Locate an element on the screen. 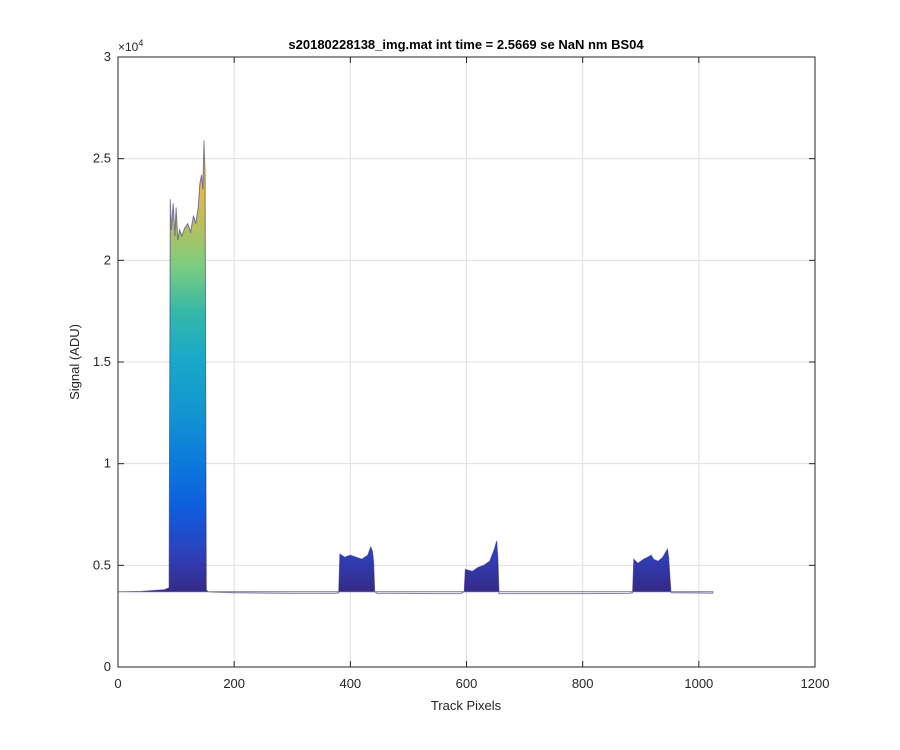 This screenshot has width=900, height=750. x-axis-label: Track Pixels is located at coordinates (466, 705).